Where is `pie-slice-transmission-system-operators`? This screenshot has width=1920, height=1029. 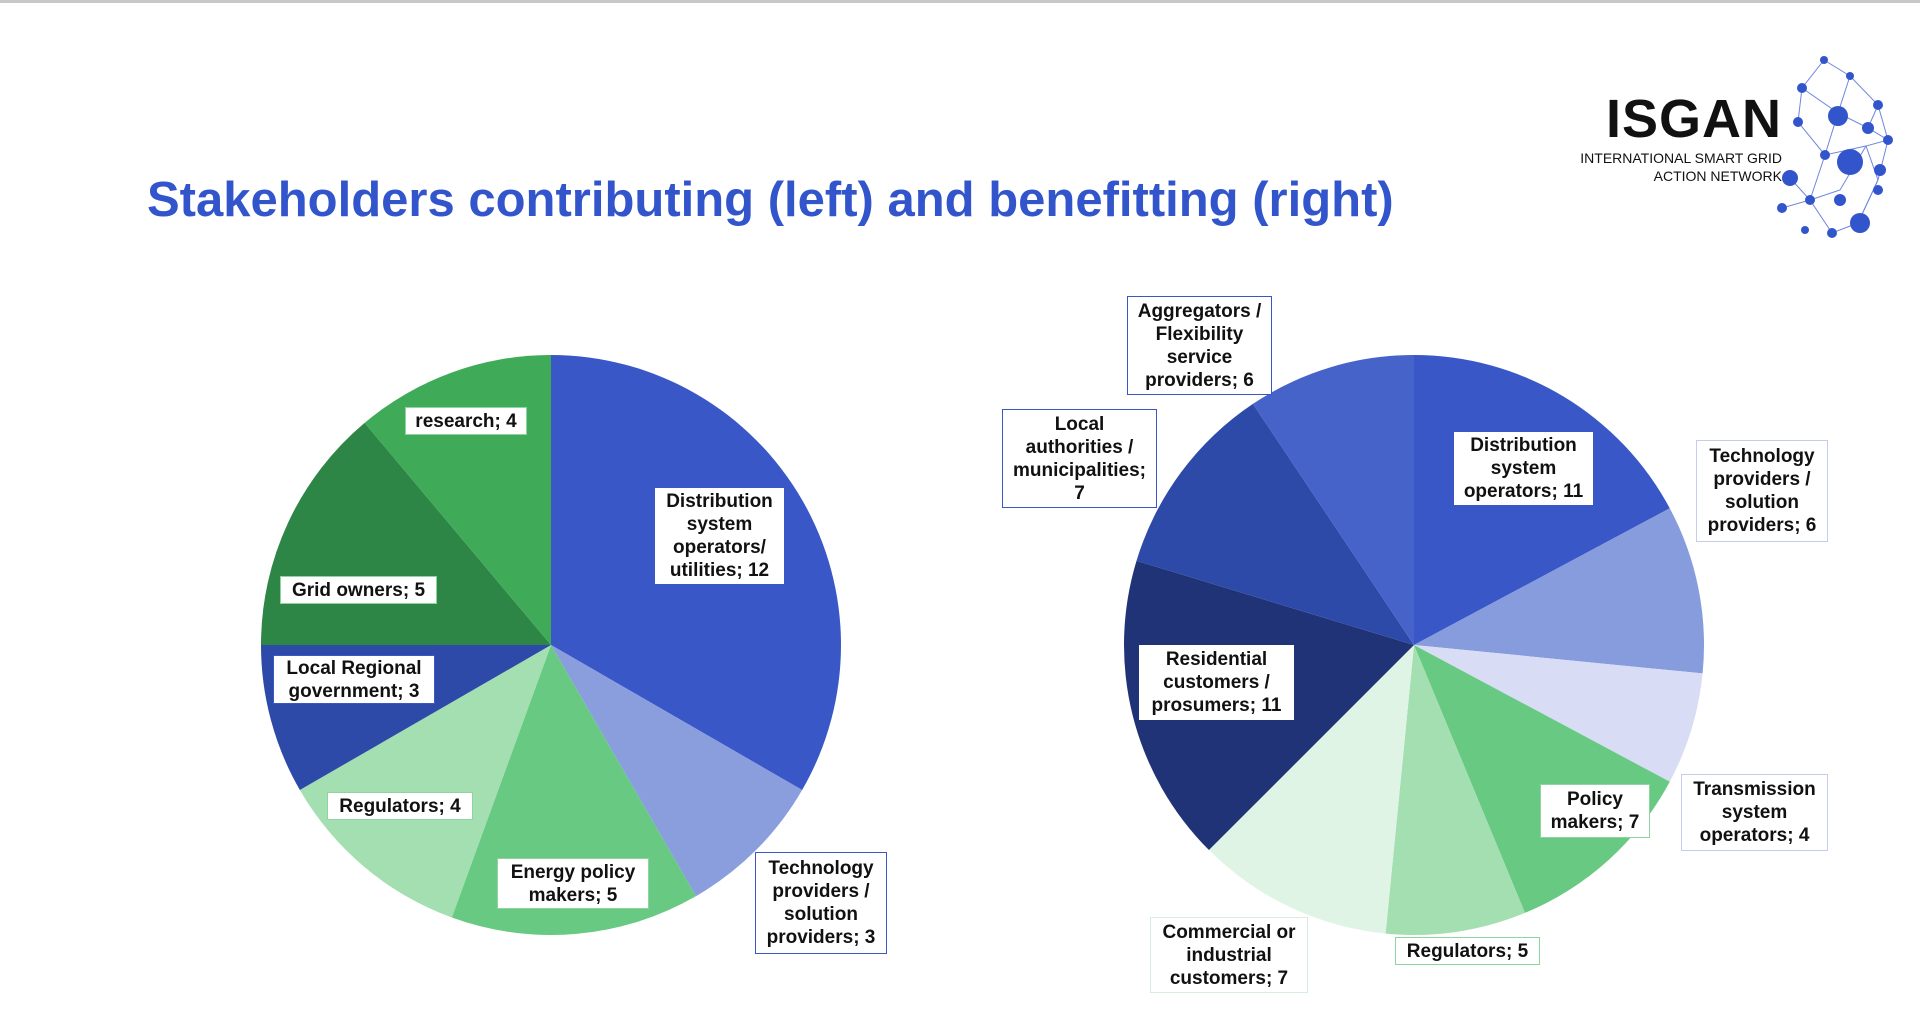 pie-slice-transmission-system-operators is located at coordinates (1558, 713).